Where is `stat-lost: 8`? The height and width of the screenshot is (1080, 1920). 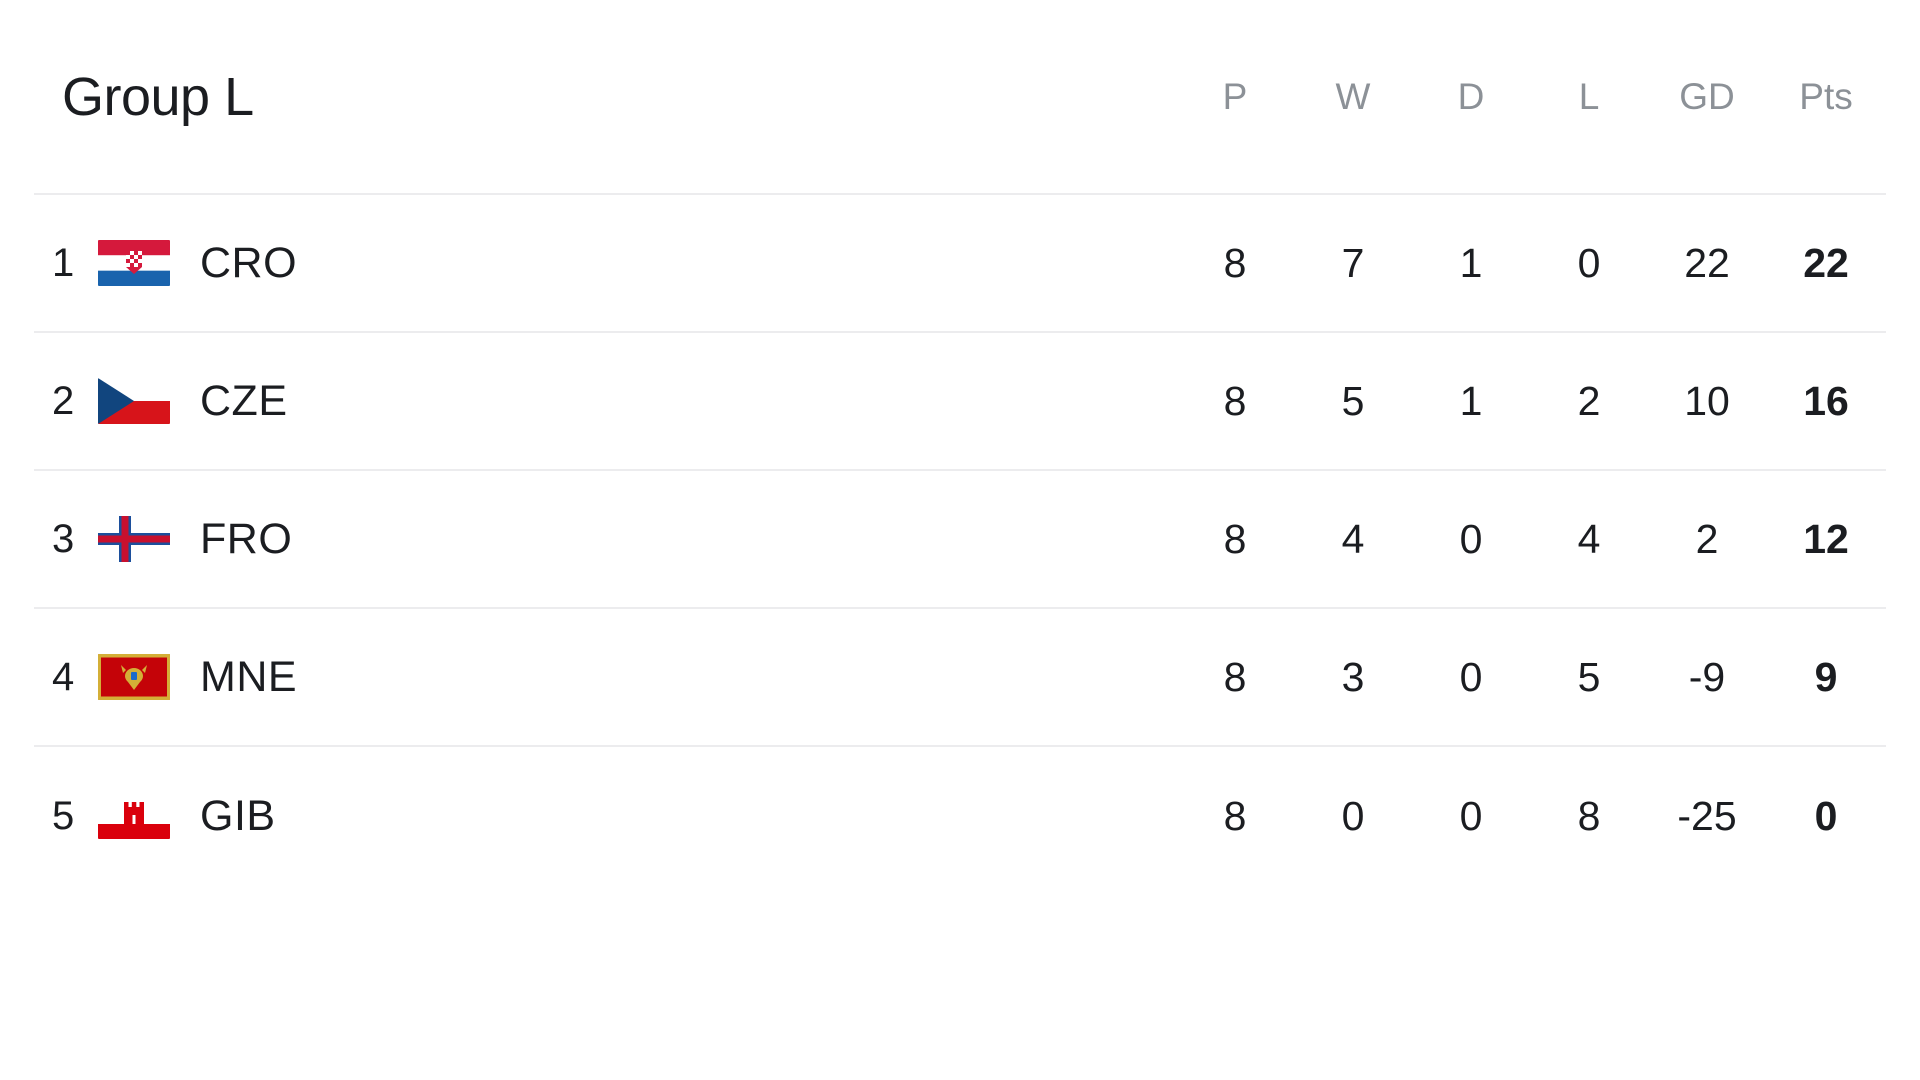
stat-lost: 8 is located at coordinates (1589, 815).